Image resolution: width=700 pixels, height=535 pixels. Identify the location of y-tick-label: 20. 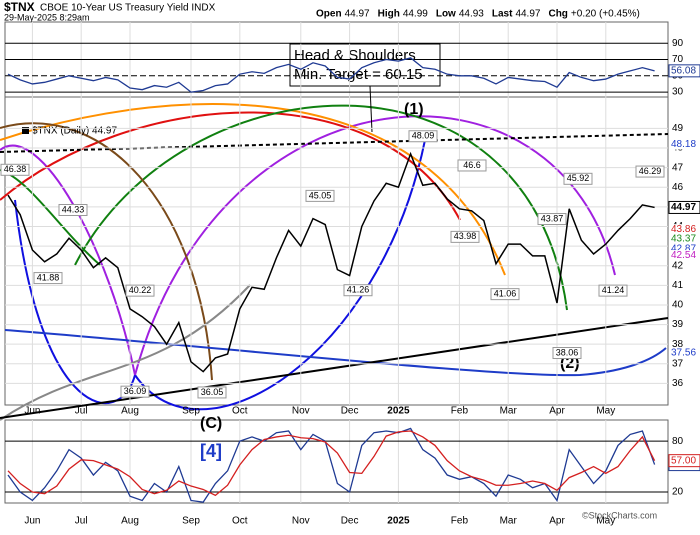
(678, 492).